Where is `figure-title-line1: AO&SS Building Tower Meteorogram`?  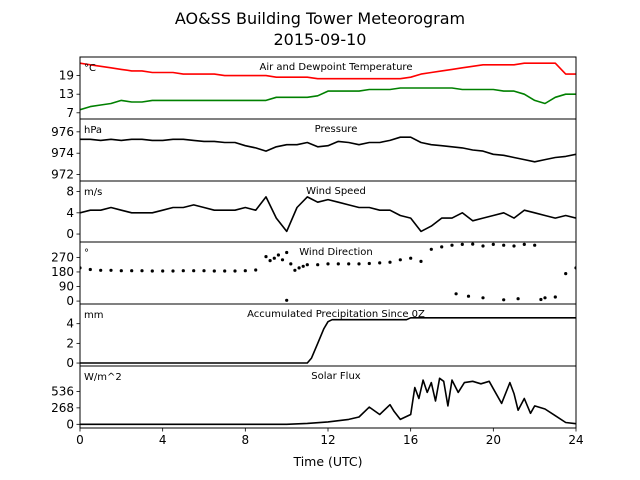
figure-title-line1: AO&SS Building Tower Meteorogram is located at coordinates (320, 18).